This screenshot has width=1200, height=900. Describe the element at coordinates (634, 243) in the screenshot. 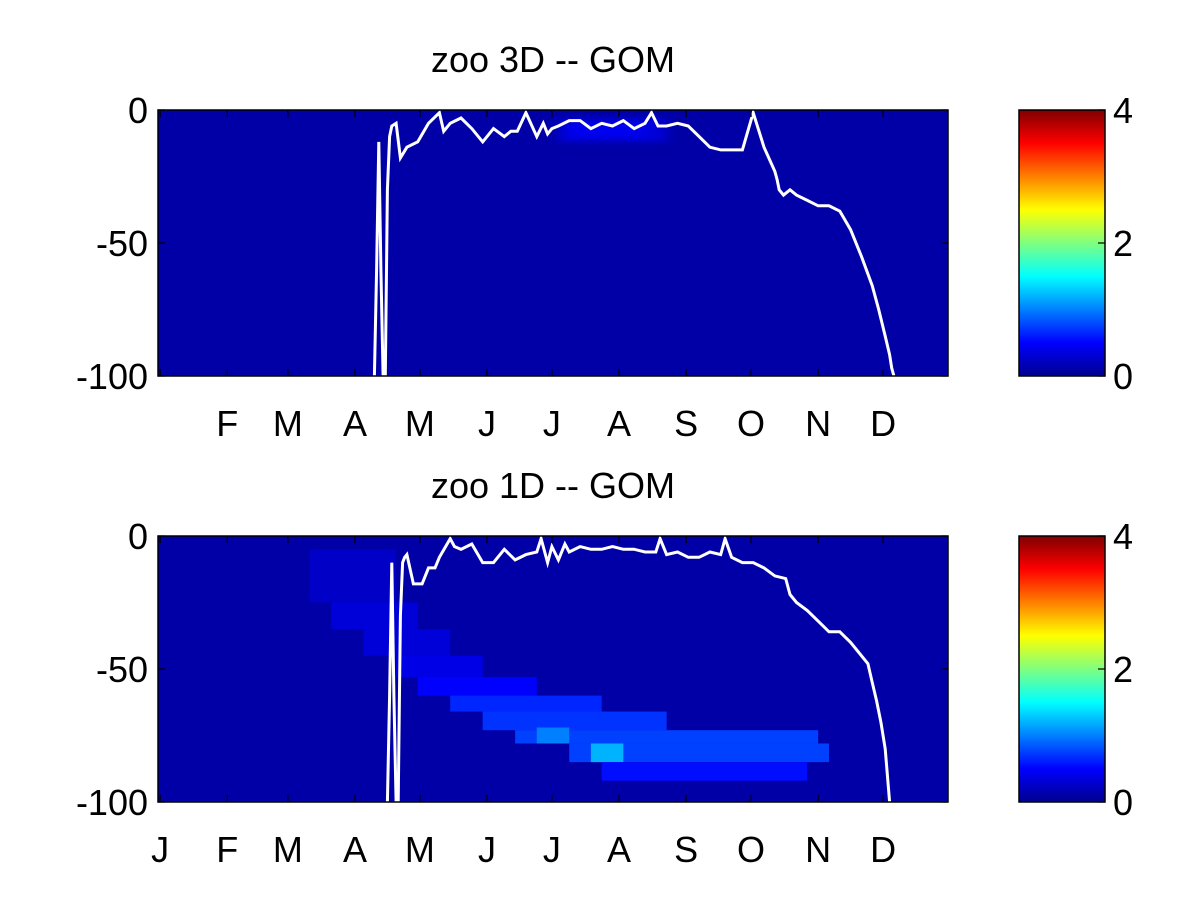

I see `top-white-line` at that location.